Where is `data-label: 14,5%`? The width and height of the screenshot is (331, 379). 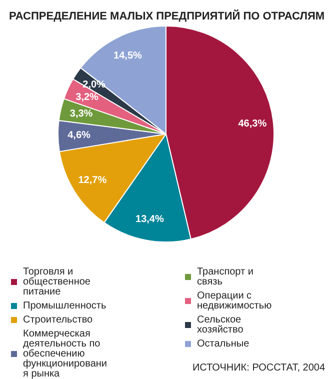 data-label: 14,5% is located at coordinates (128, 56).